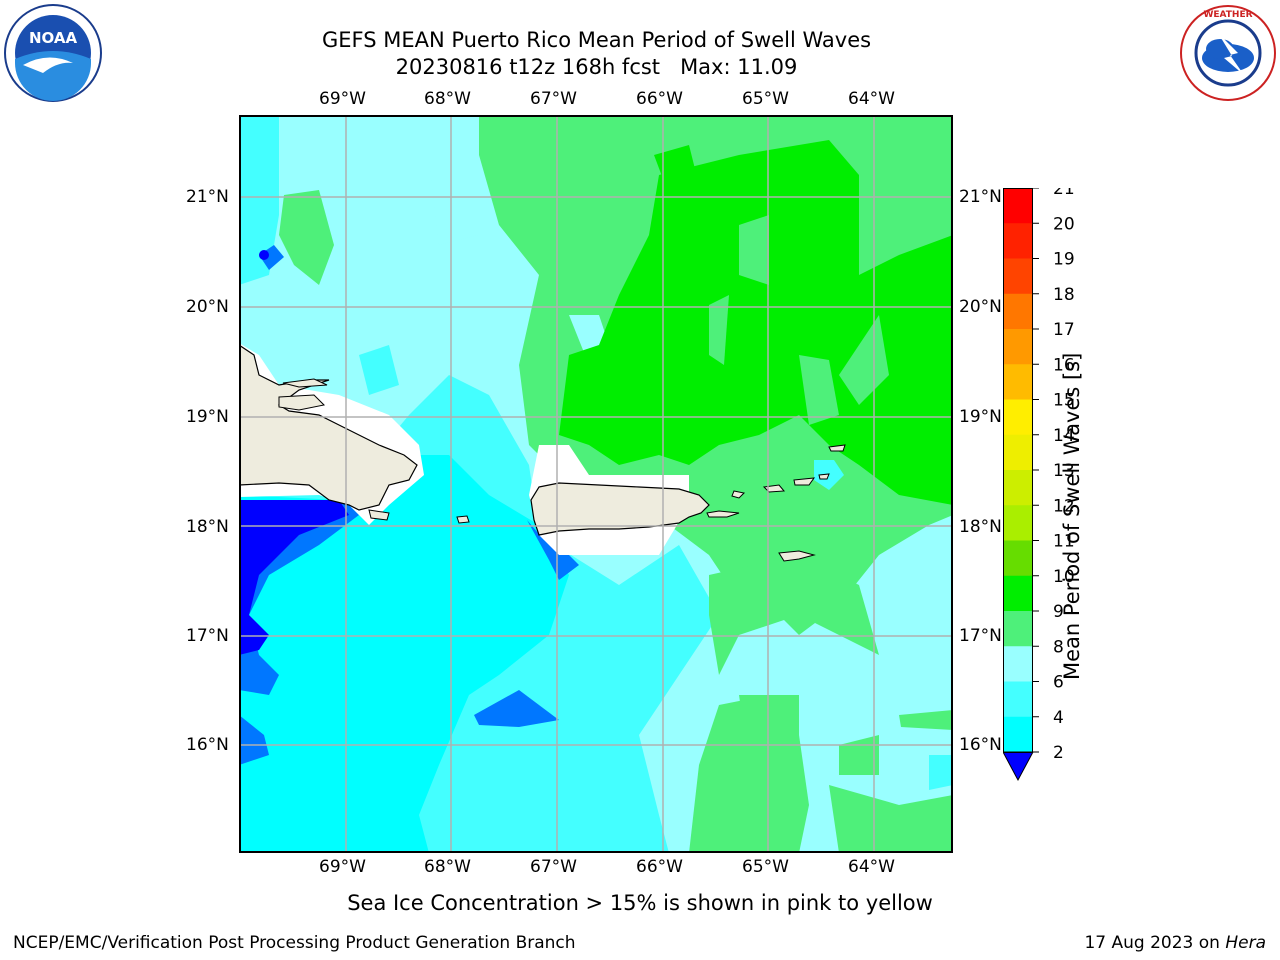 Image resolution: width=1280 pixels, height=960 pixels. What do you see at coordinates (1064, 365) in the screenshot?
I see `colorbar-tick-label: 16` at bounding box center [1064, 365].